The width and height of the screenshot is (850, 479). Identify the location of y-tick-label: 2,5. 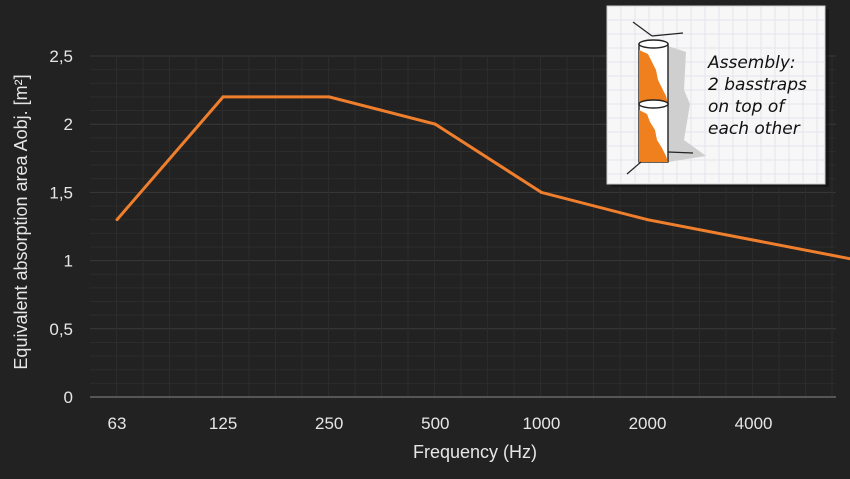
(61, 56).